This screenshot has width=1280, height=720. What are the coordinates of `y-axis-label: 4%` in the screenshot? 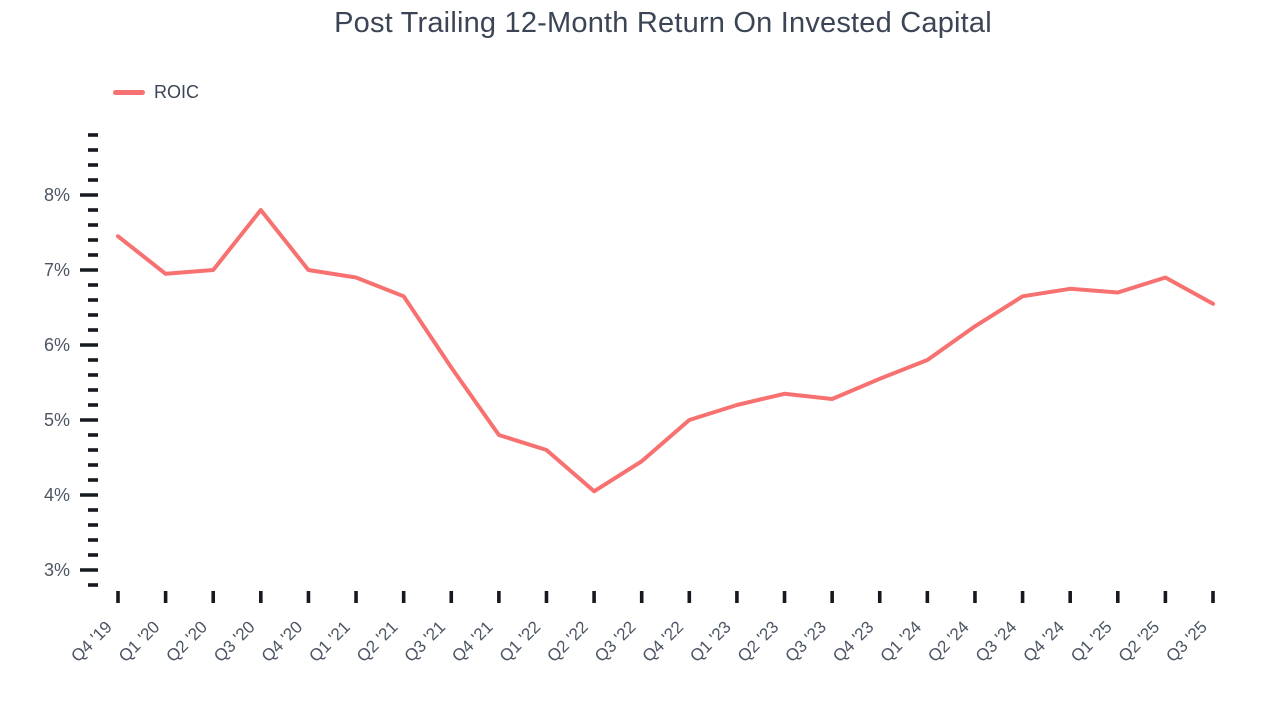 It's located at (57, 495).